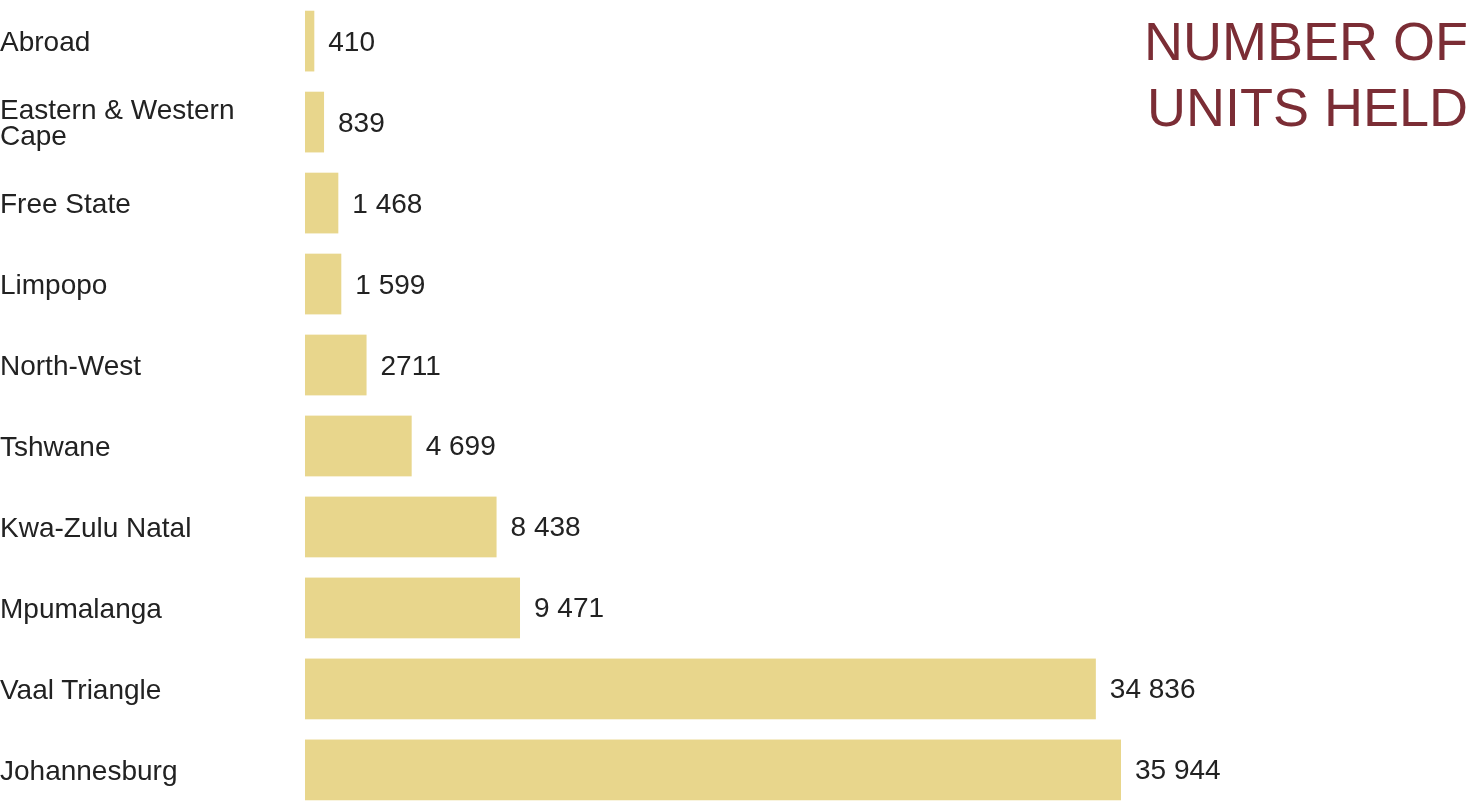  I want to click on y-tick-label: Eastern & Western Cape, so click(117, 122).